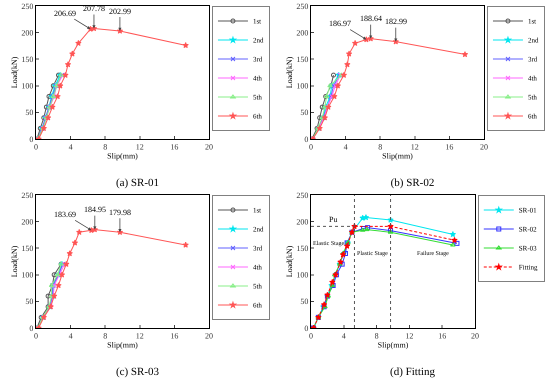 The height and width of the screenshot is (378, 550). I want to click on annotation: 184.95, so click(95, 209).